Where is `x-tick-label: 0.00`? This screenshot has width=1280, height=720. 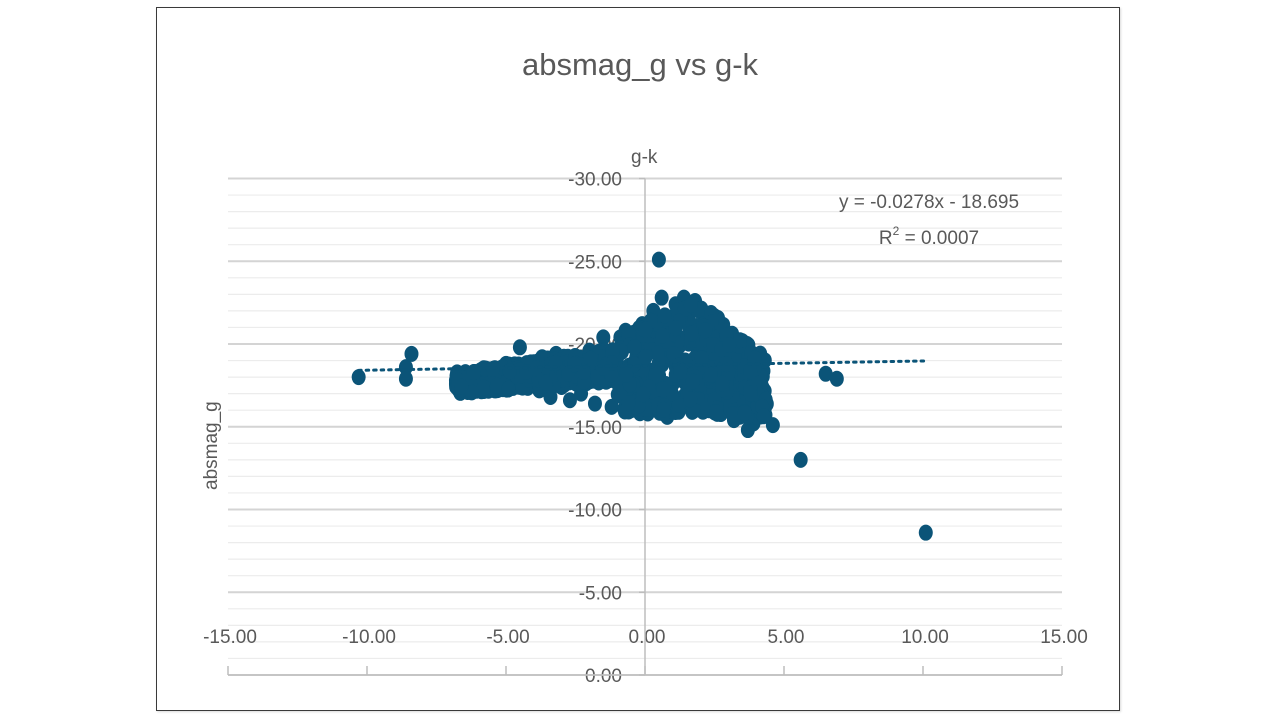
x-tick-label: 0.00 is located at coordinates (647, 637).